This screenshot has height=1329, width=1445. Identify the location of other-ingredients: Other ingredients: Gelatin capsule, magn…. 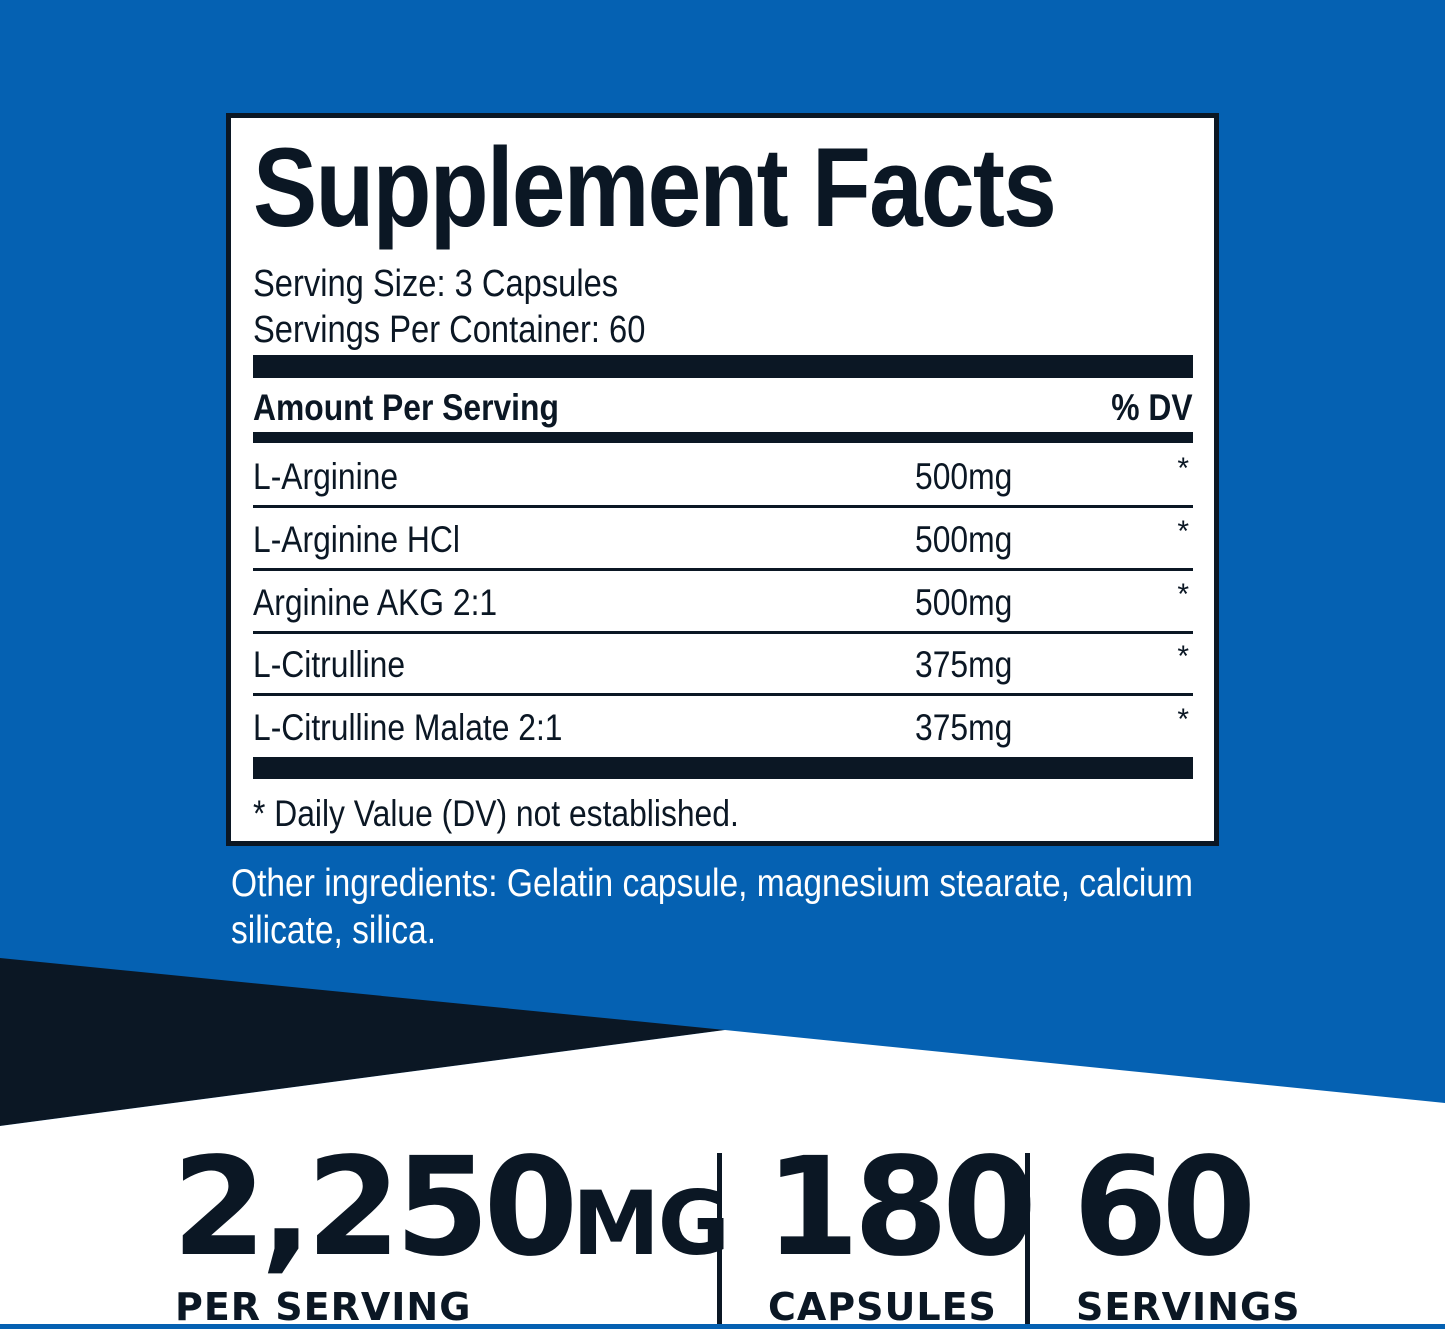
(712, 907).